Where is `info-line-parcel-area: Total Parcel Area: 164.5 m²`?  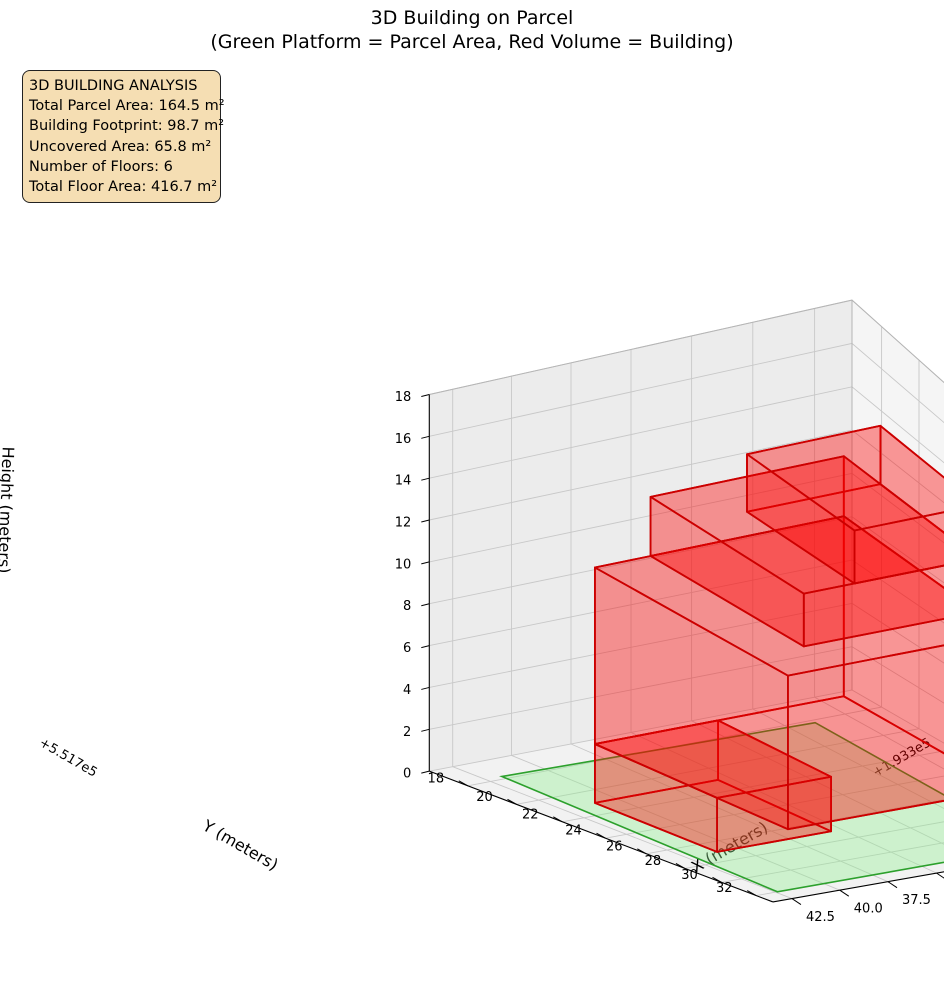
info-line-parcel-area: Total Parcel Area: 164.5 m² is located at coordinates (127, 106).